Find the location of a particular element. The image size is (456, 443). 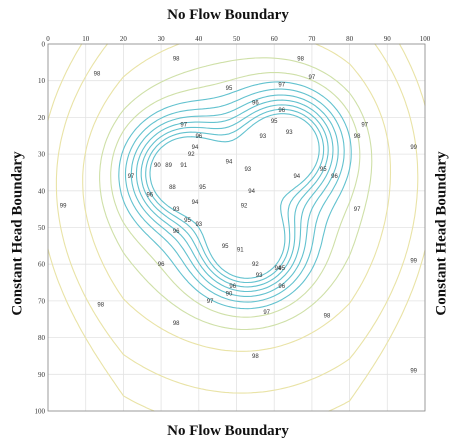

y-tick-label: 20 is located at coordinates (42, 118).